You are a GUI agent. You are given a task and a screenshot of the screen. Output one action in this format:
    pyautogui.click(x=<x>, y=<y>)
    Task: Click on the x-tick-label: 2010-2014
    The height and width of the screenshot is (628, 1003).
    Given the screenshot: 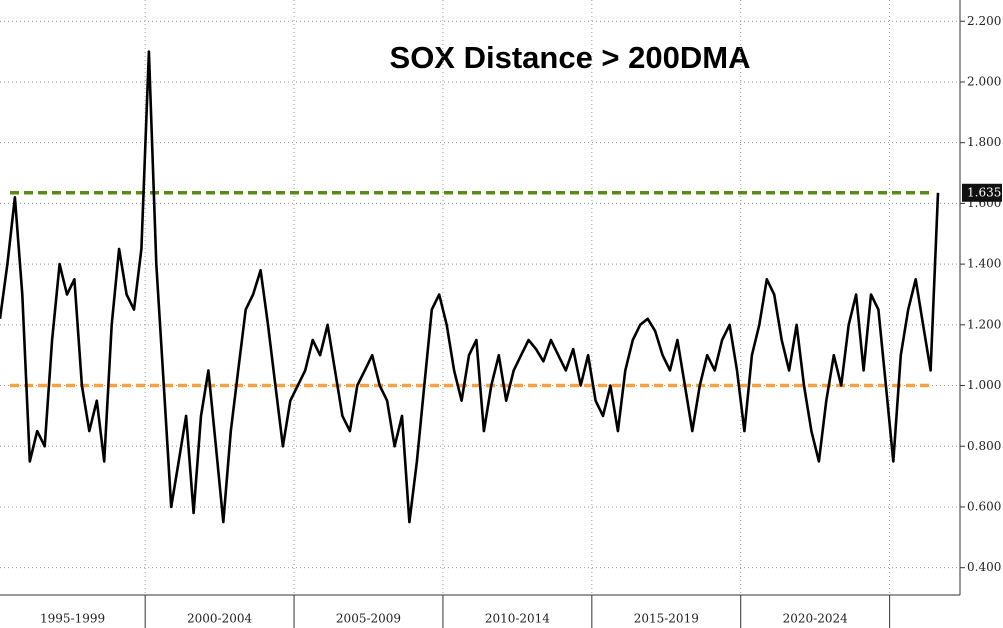 What is the action you would take?
    pyautogui.click(x=517, y=619)
    